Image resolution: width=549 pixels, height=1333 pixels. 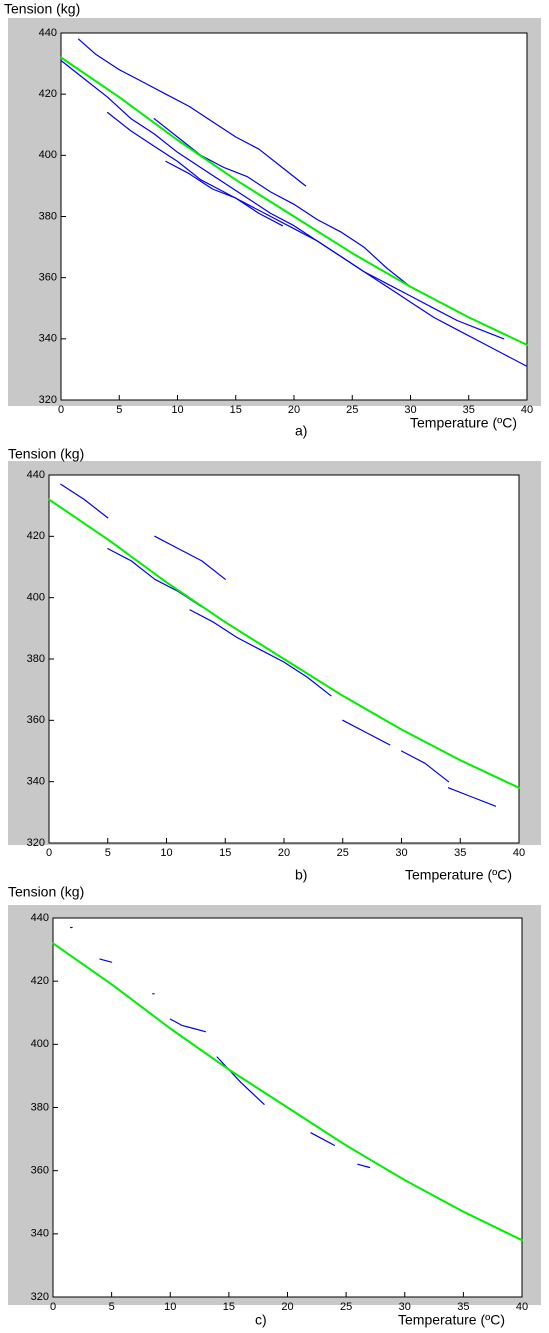 I want to click on panel-caption: b), so click(x=301, y=875).